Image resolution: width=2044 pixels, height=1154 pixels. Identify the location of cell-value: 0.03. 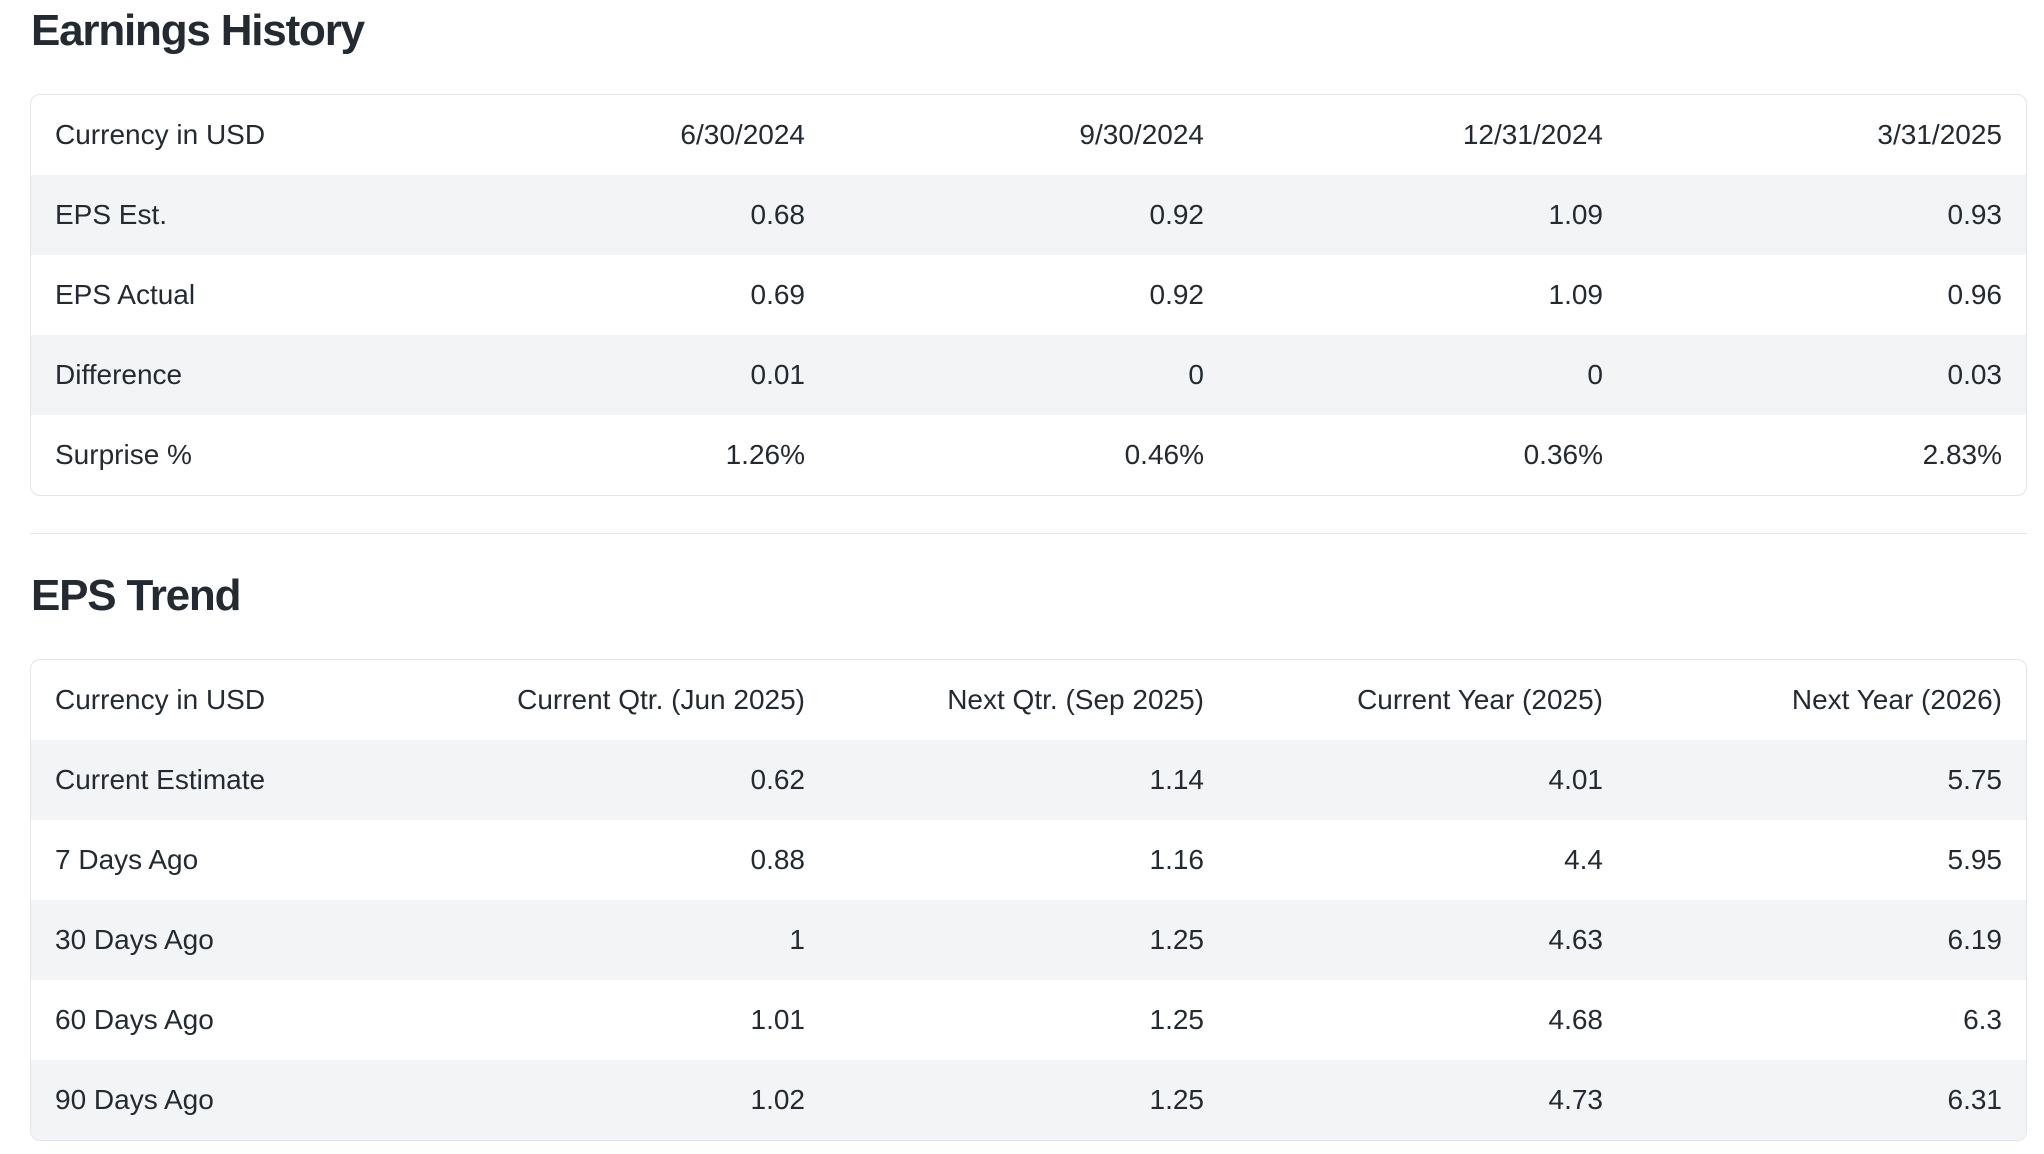
(1975, 374).